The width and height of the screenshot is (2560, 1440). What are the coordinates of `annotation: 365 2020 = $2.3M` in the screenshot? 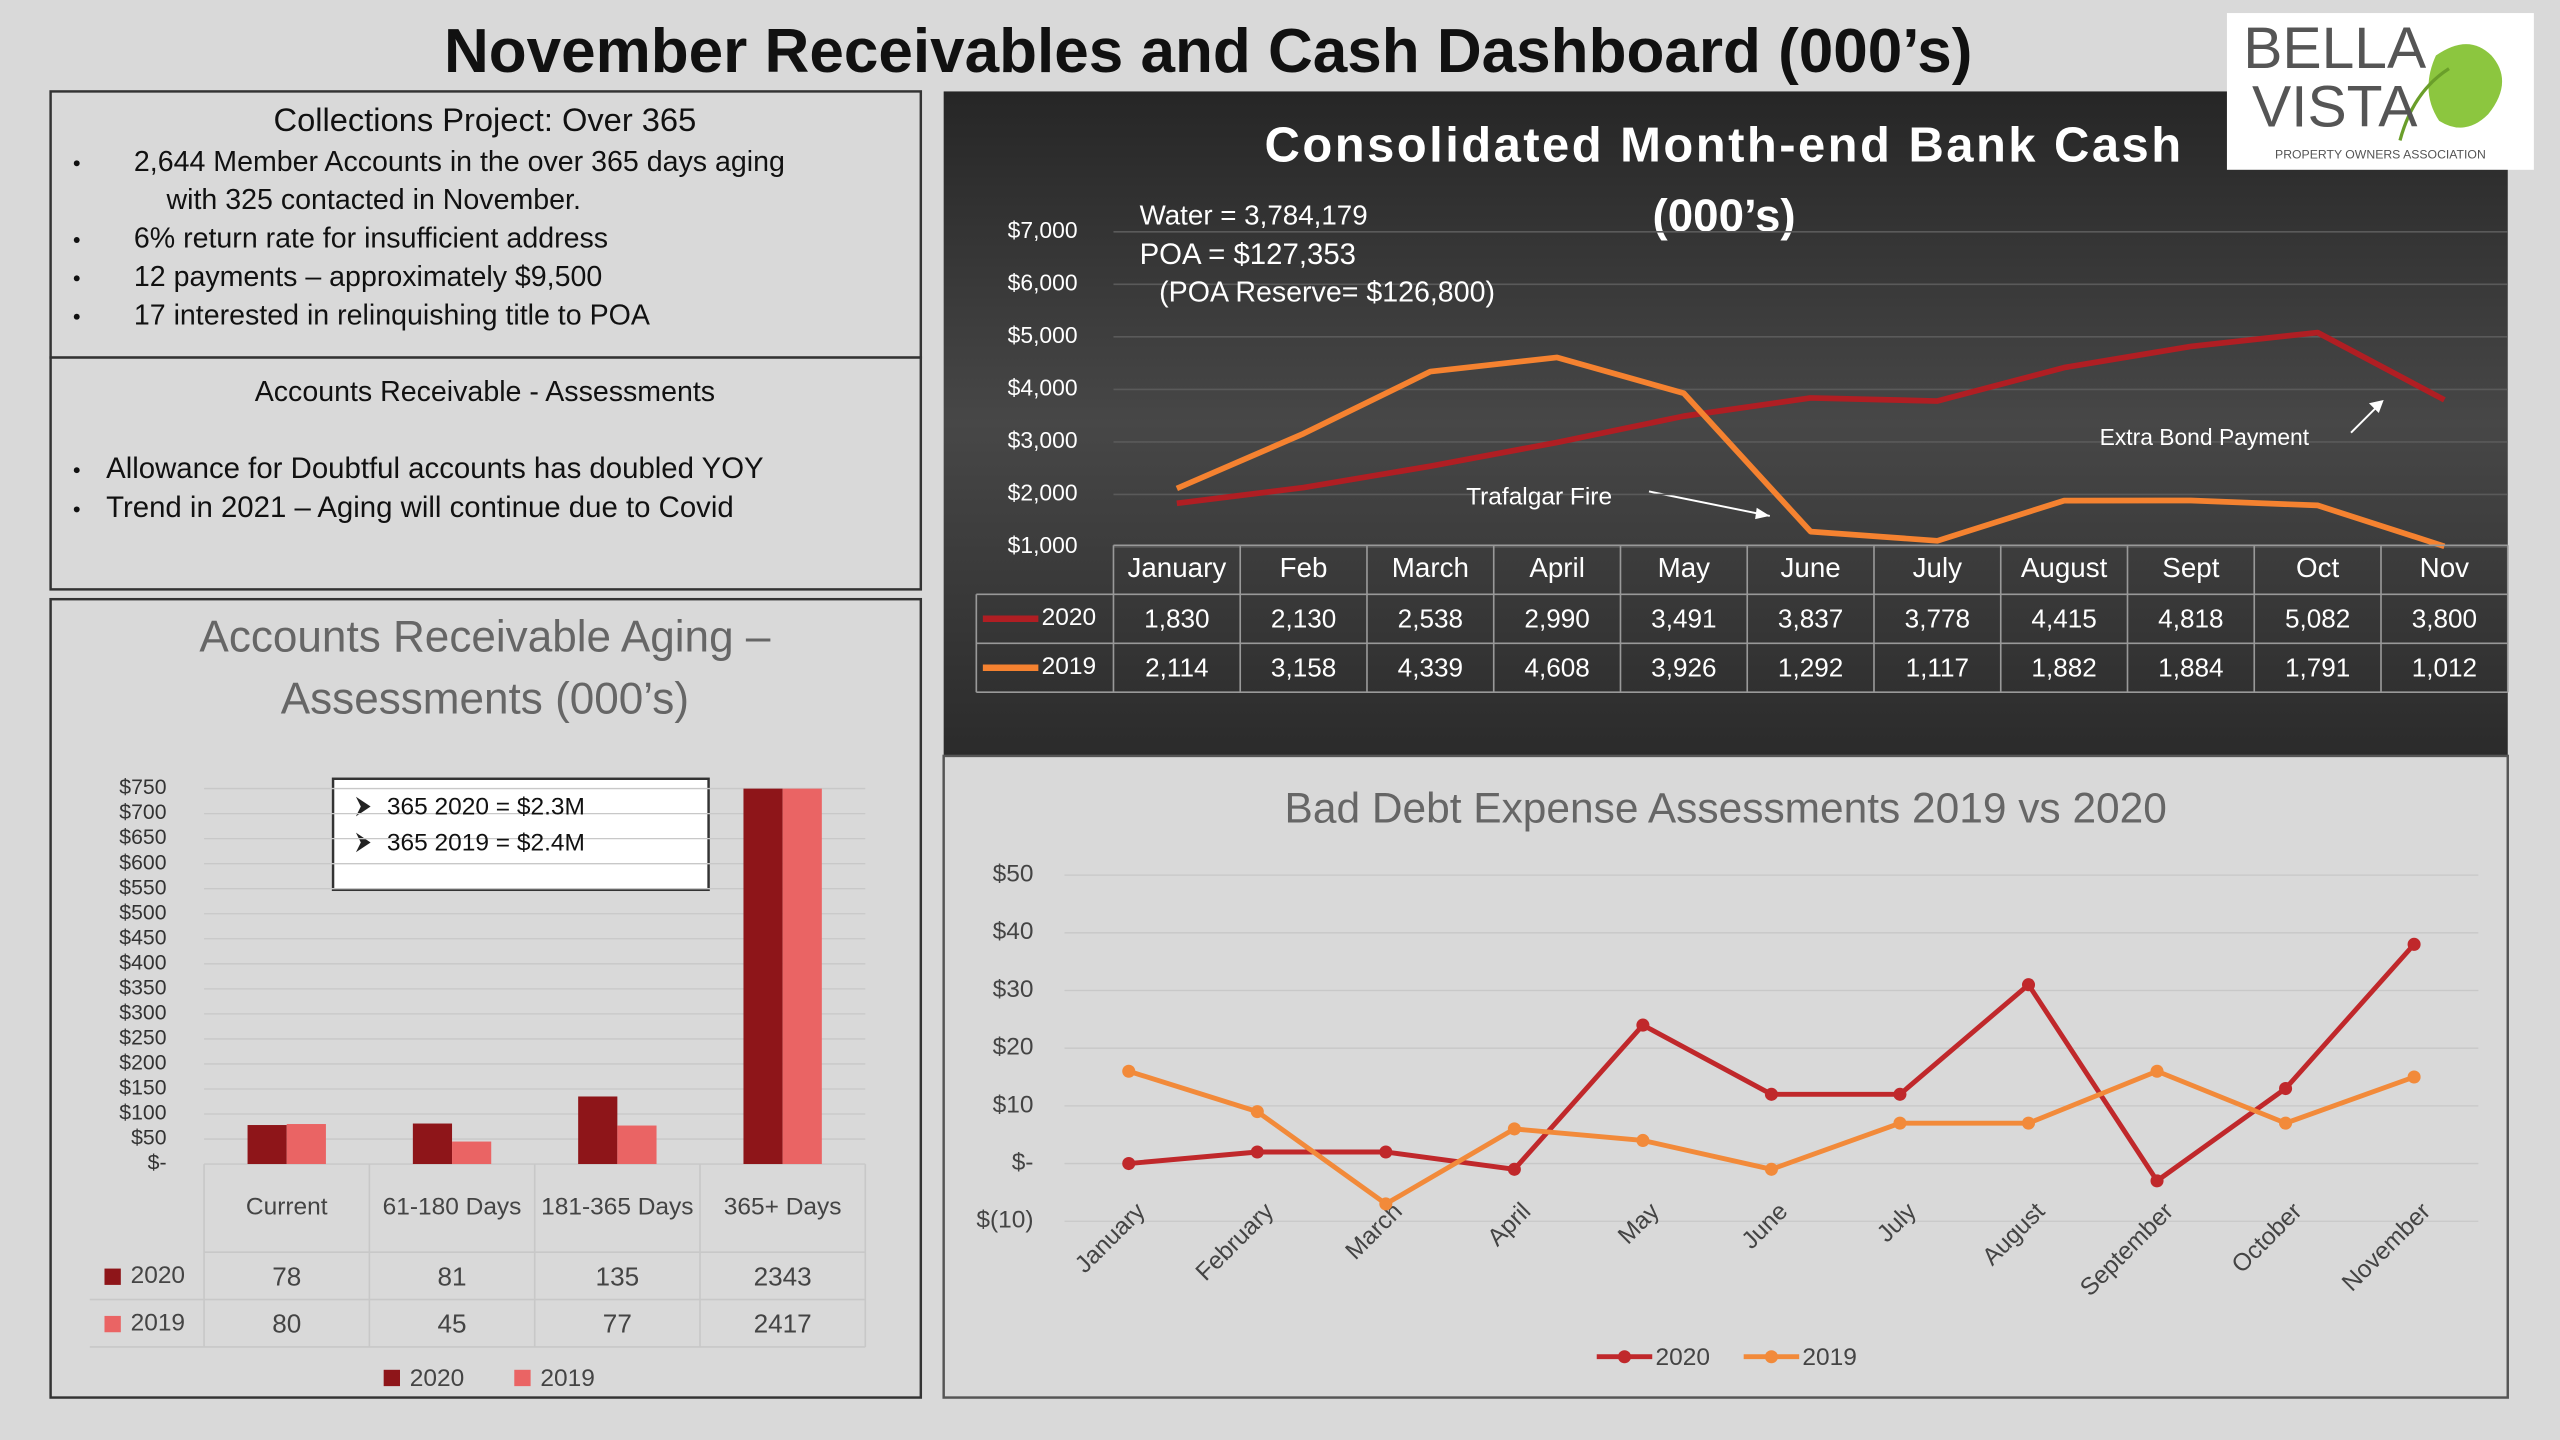 It's located at (486, 807).